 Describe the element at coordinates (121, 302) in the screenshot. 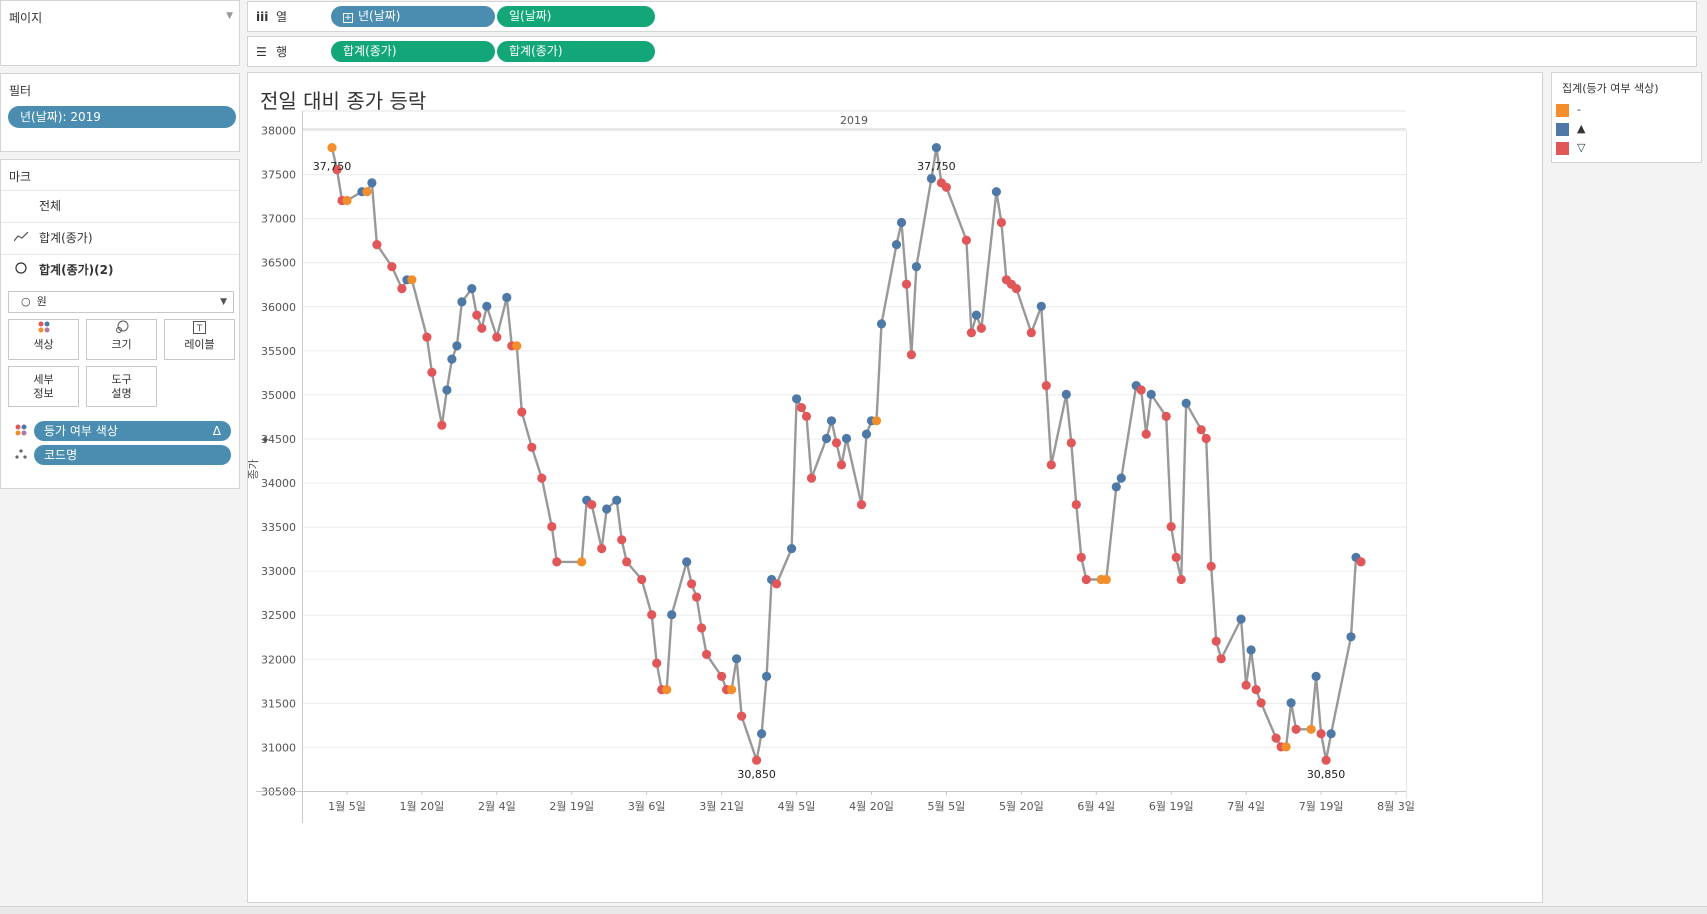

I see `mark-type-dropdown: ○ 원 ▼` at that location.